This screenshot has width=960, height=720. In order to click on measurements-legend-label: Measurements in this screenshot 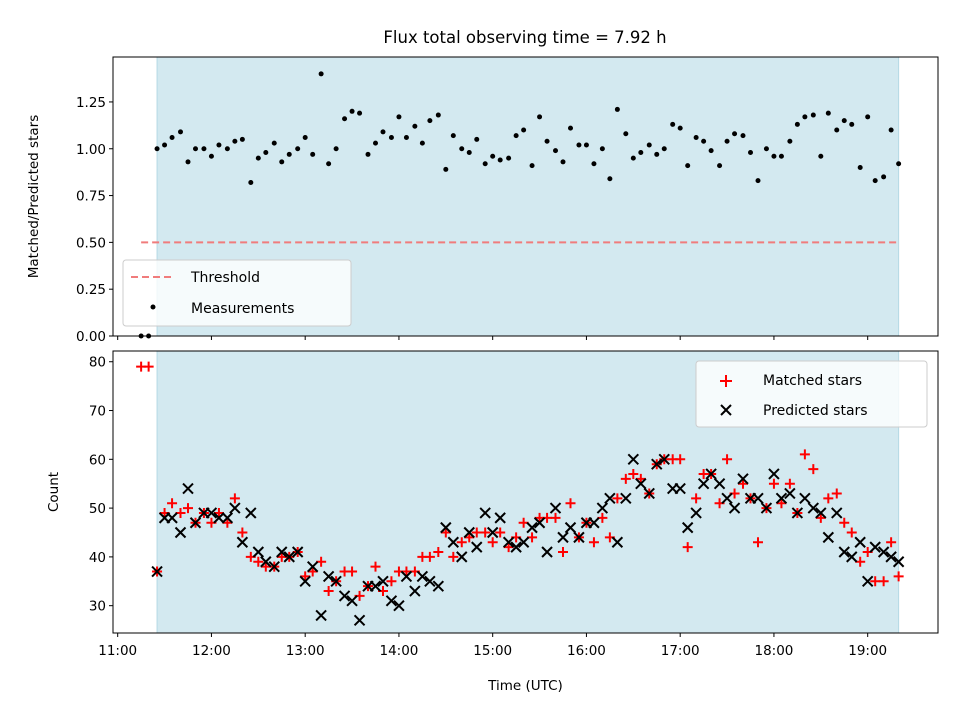, I will do `click(242, 309)`.